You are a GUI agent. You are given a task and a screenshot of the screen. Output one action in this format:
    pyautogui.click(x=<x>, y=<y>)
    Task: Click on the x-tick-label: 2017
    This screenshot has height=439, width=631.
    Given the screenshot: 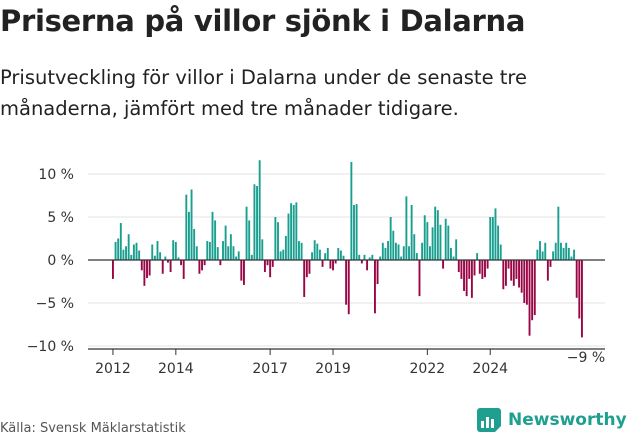 What is the action you would take?
    pyautogui.click(x=270, y=369)
    